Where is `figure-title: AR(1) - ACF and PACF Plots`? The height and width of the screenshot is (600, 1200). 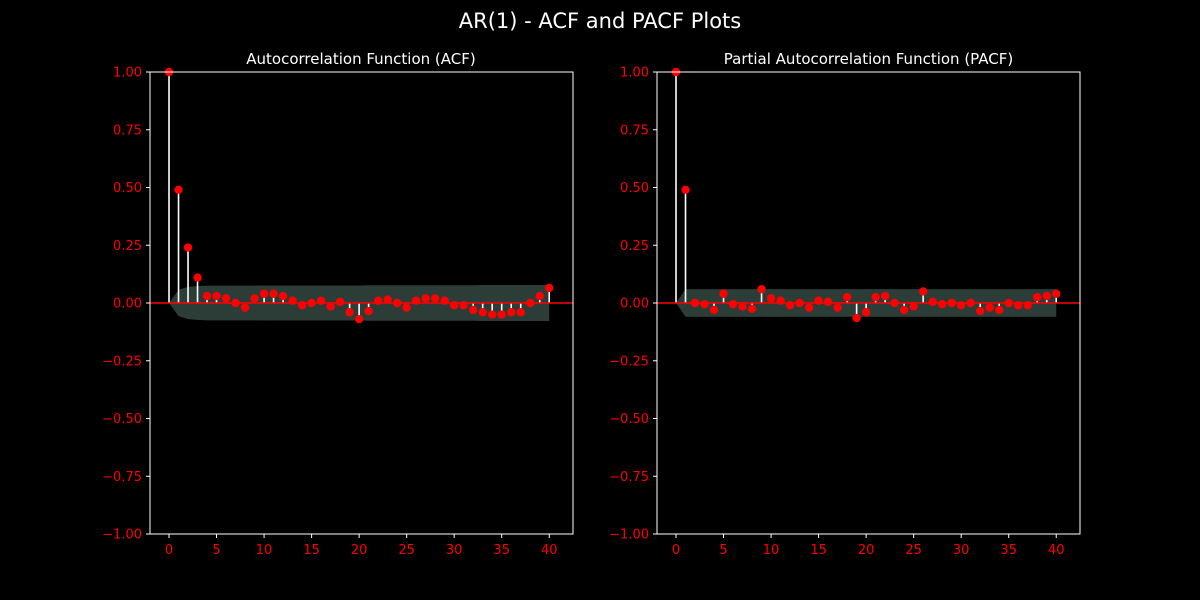 figure-title: AR(1) - ACF and PACF Plots is located at coordinates (600, 21).